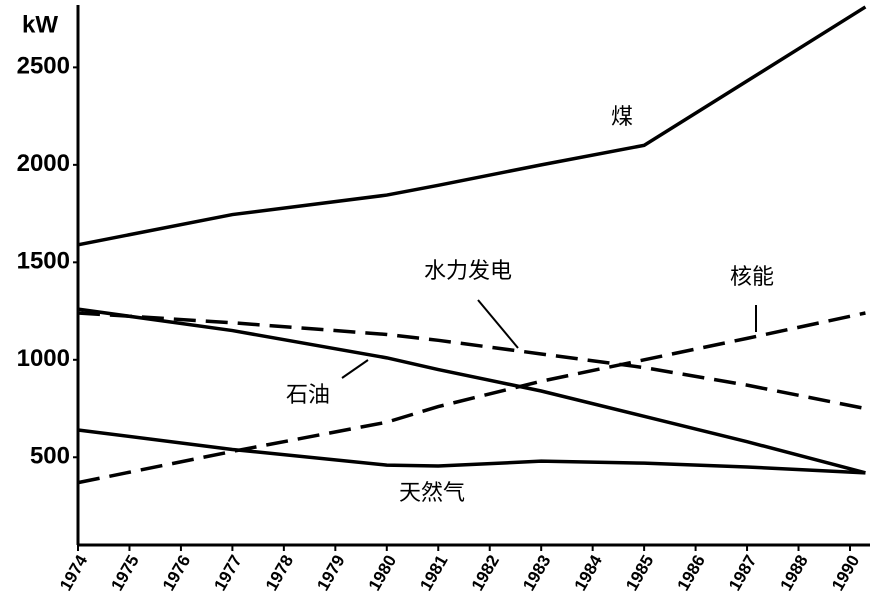 This screenshot has height=600, width=872. Describe the element at coordinates (74, 572) in the screenshot. I see `x-tick-label: 1974` at that location.